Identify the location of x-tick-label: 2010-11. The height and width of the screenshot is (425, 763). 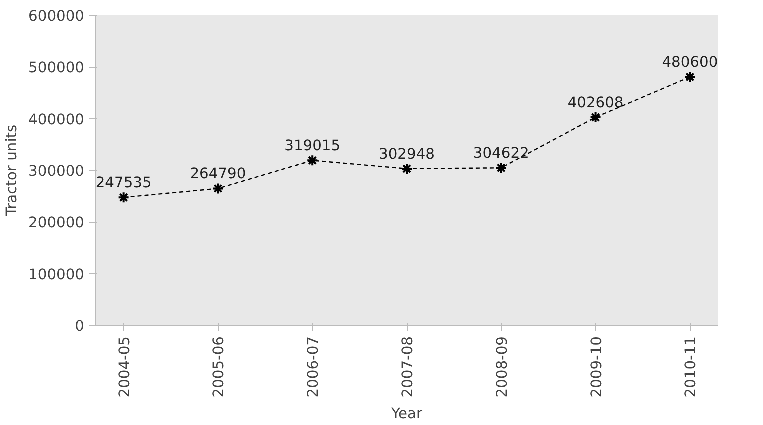
(691, 367).